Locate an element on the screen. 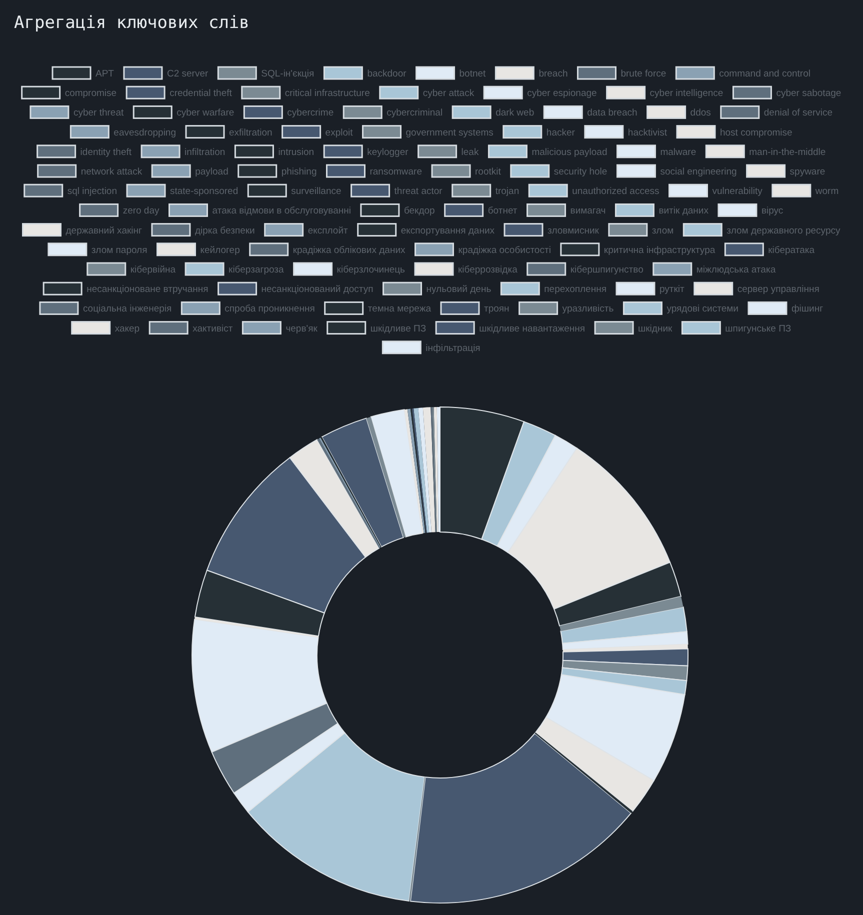 The height and width of the screenshot is (915, 863). legend-label: атака відмови в обслуговуванні is located at coordinates (281, 211).